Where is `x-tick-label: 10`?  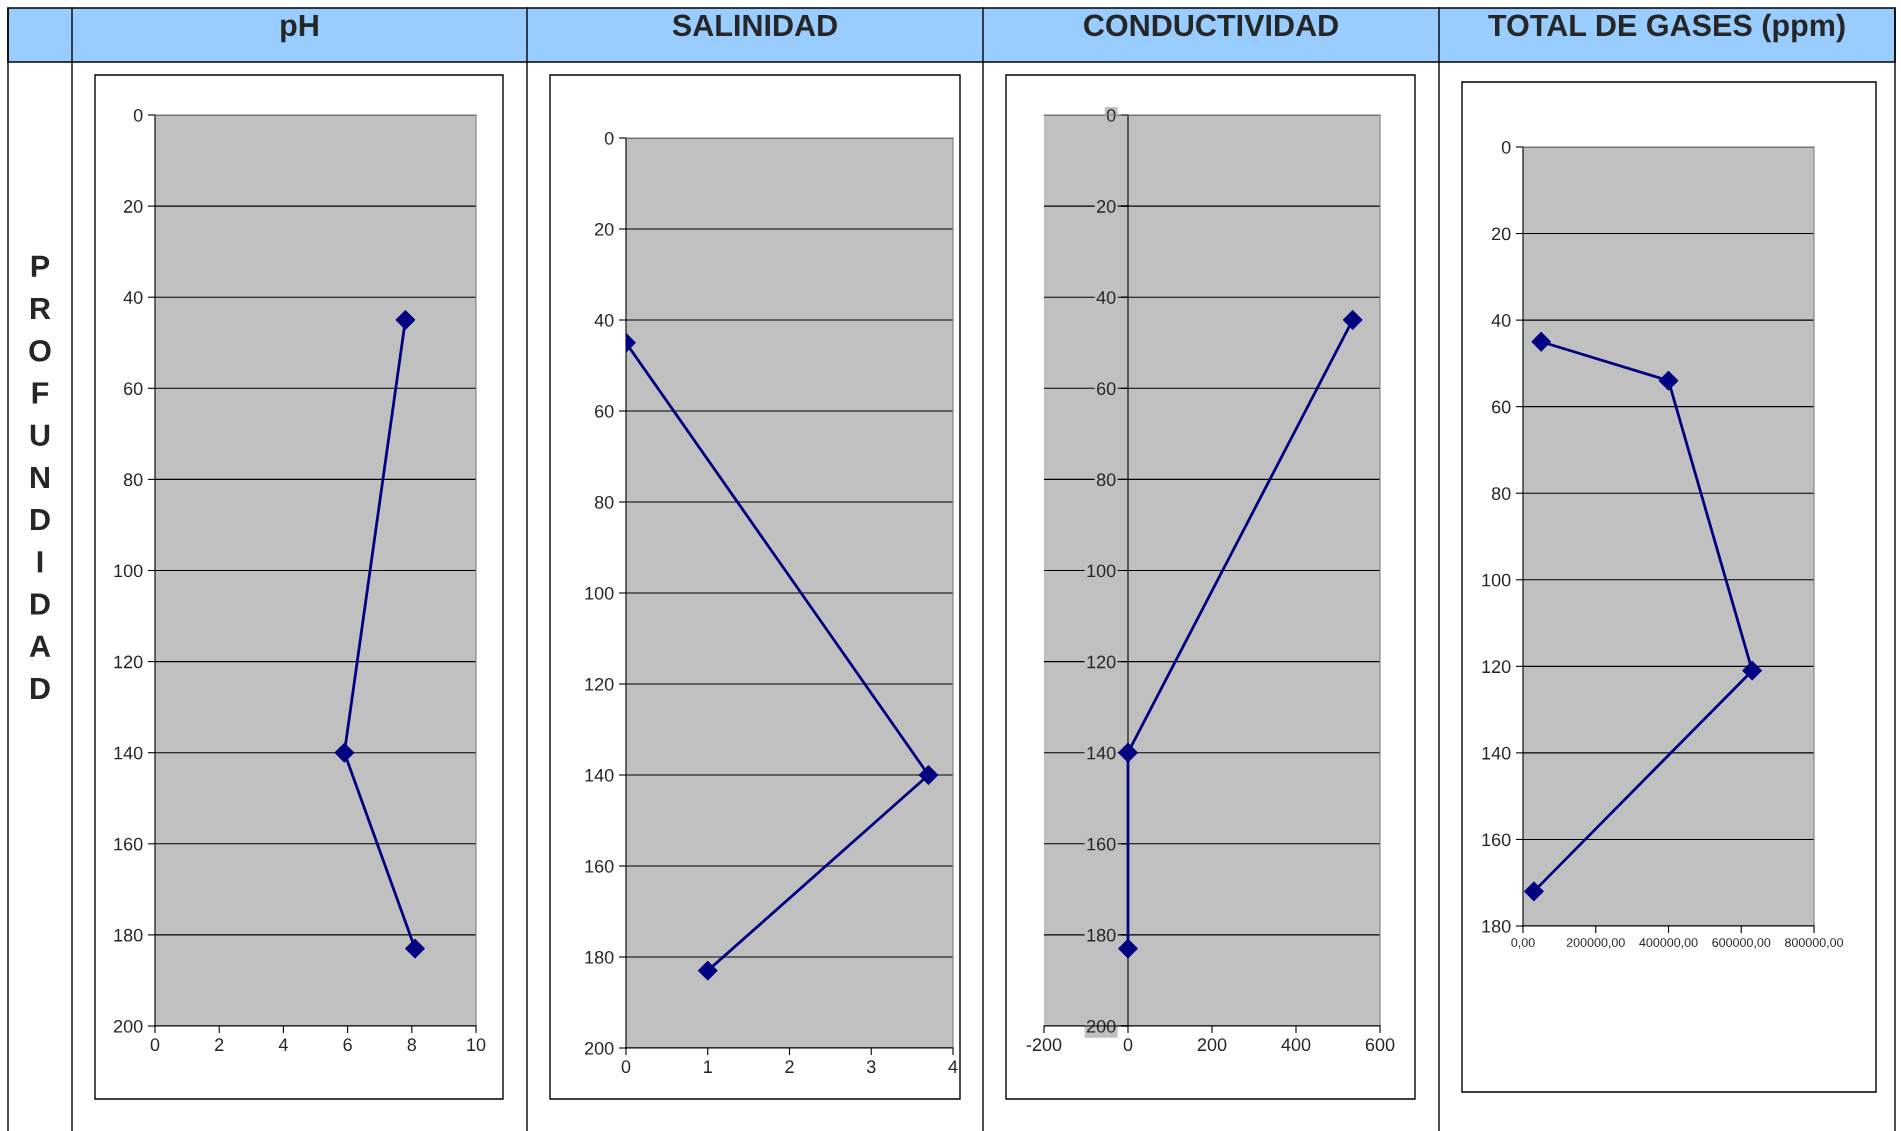 x-tick-label: 10 is located at coordinates (476, 1045).